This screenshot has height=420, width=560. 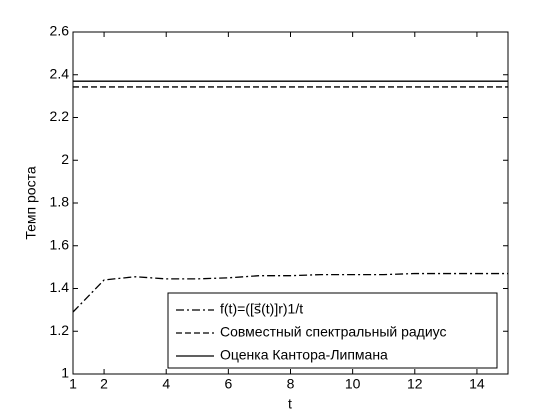 What do you see at coordinates (60, 330) in the screenshot?
I see `y-tick-label: 1.2` at bounding box center [60, 330].